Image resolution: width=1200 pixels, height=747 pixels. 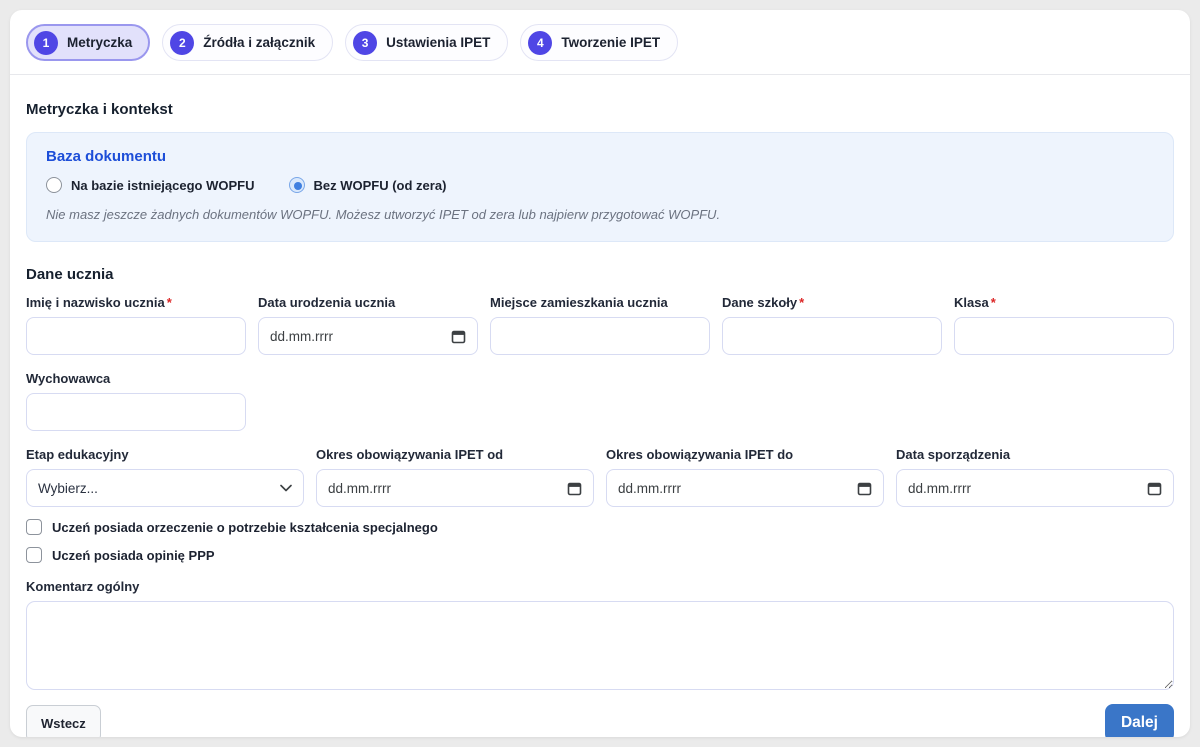 I want to click on field-okres-od: Okres obowiązywania IPET od dd.mm.rrrr, so click(x=455, y=477).